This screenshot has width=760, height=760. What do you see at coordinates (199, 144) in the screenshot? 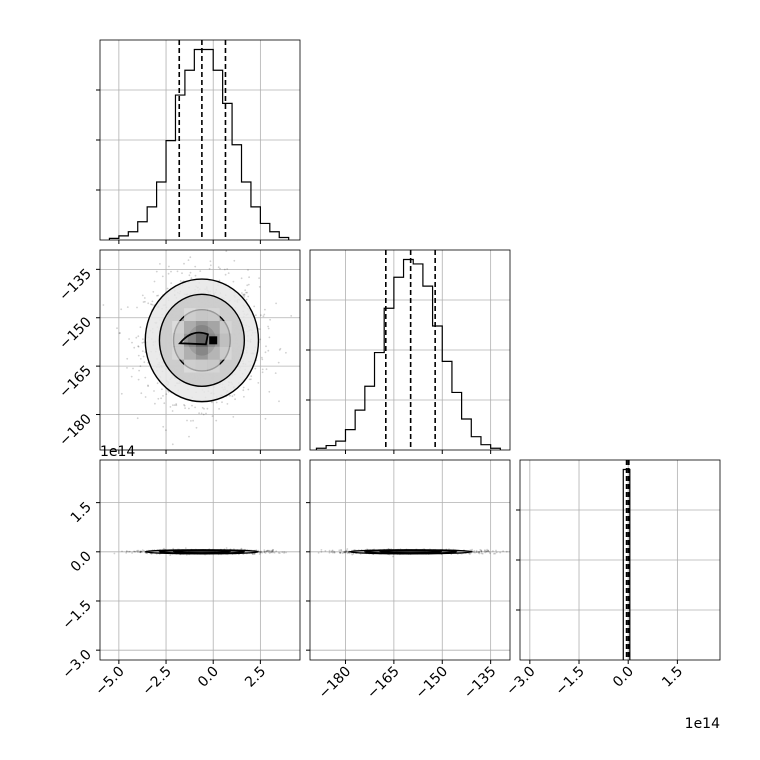
I see `histogram-step` at bounding box center [199, 144].